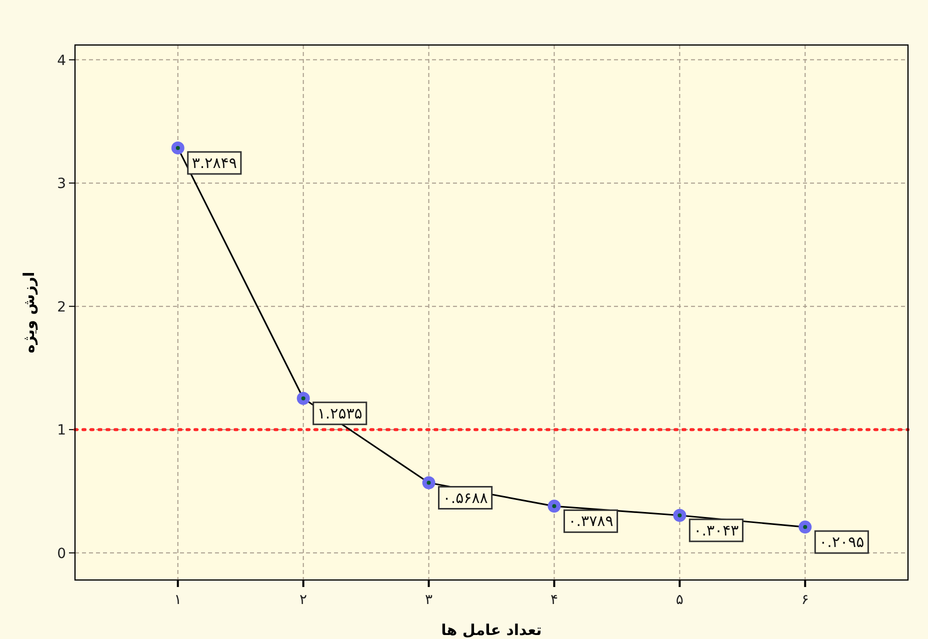 The image size is (928, 639). I want to click on y-tick-label: 0, so click(61, 554).